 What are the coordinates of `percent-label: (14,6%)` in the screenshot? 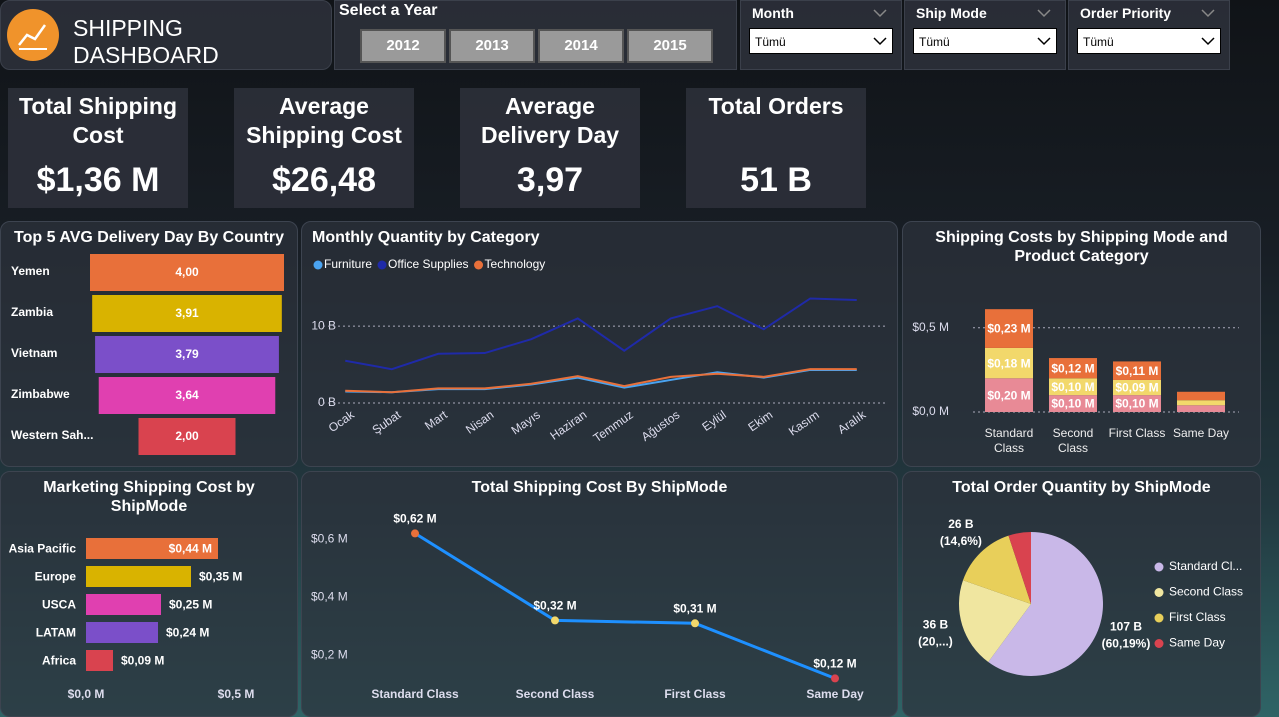 It's located at (961, 541).